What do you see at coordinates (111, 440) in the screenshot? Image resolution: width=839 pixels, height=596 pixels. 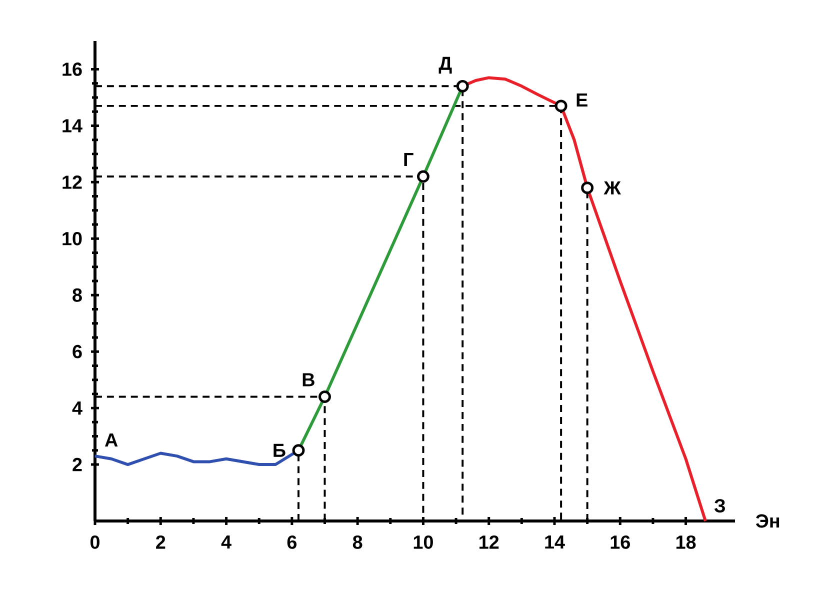 I see `annotation: А` at bounding box center [111, 440].